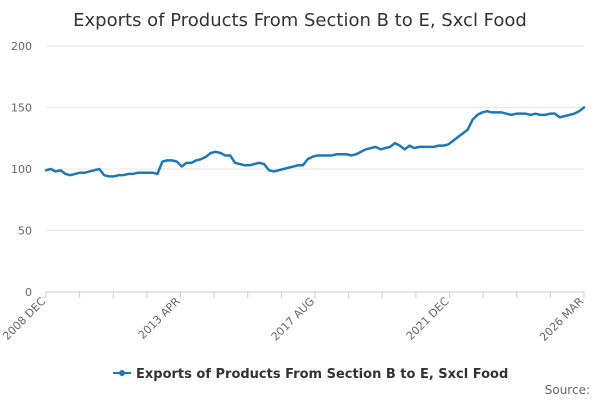  What do you see at coordinates (24, 319) in the screenshot?
I see `x-tick-label: 2008 DEC` at bounding box center [24, 319].